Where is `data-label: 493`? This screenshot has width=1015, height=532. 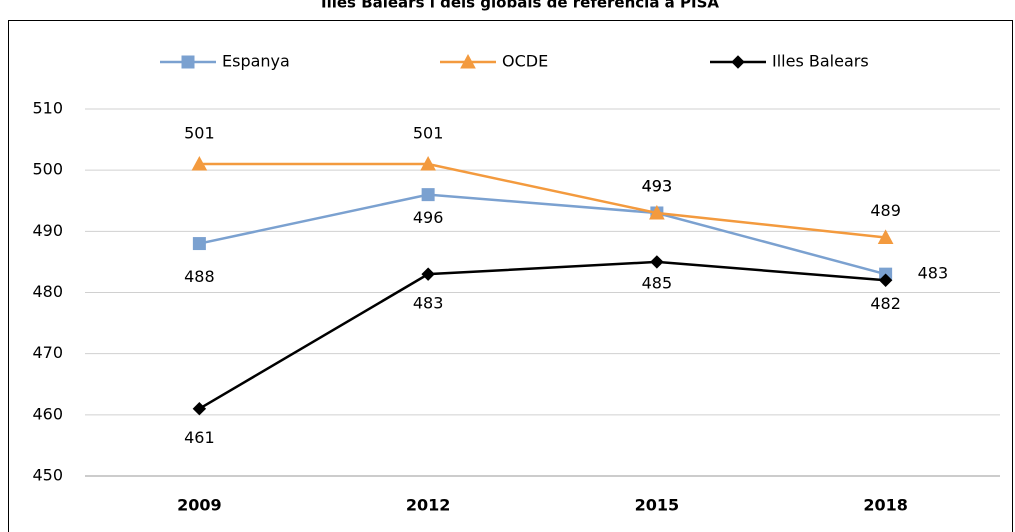
data-label: 493 is located at coordinates (657, 185).